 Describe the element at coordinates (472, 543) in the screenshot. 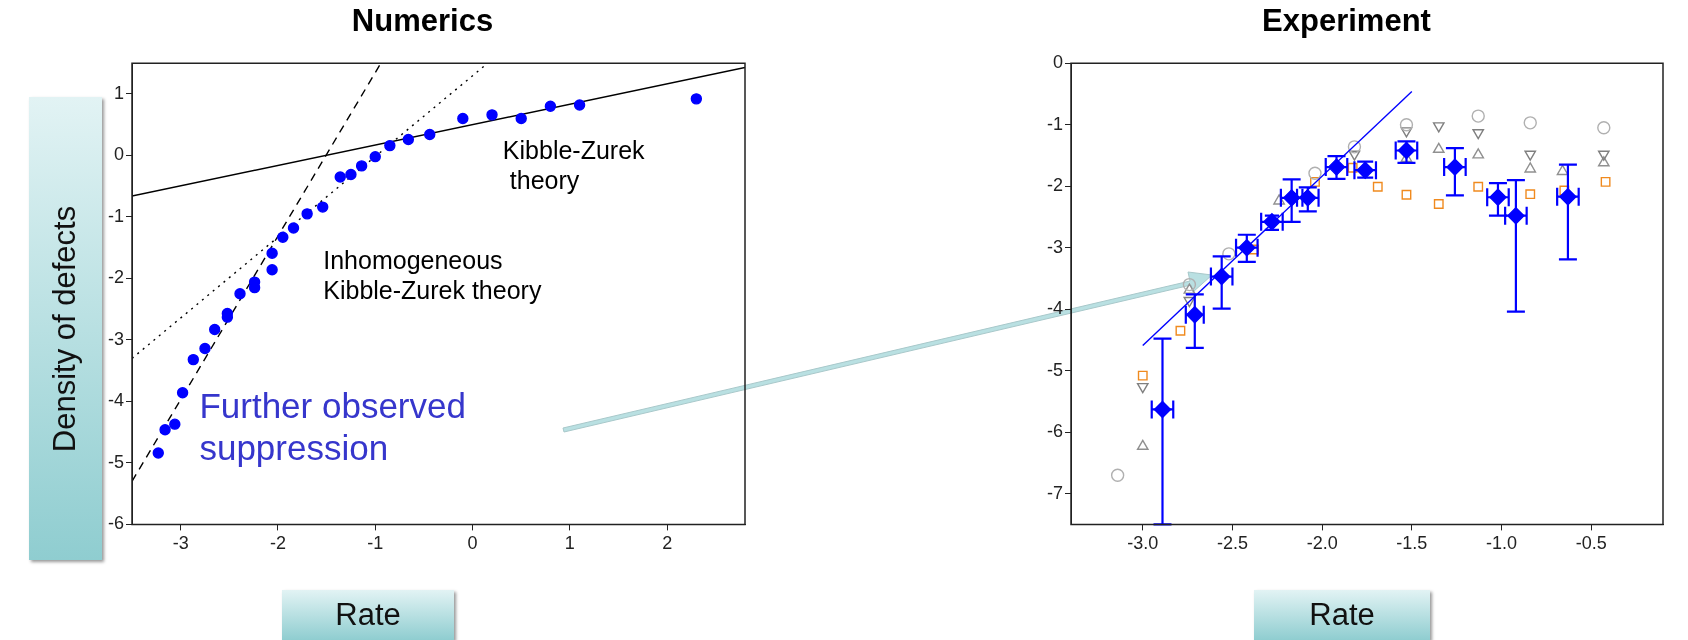

I see `x-tick-label: 0` at that location.